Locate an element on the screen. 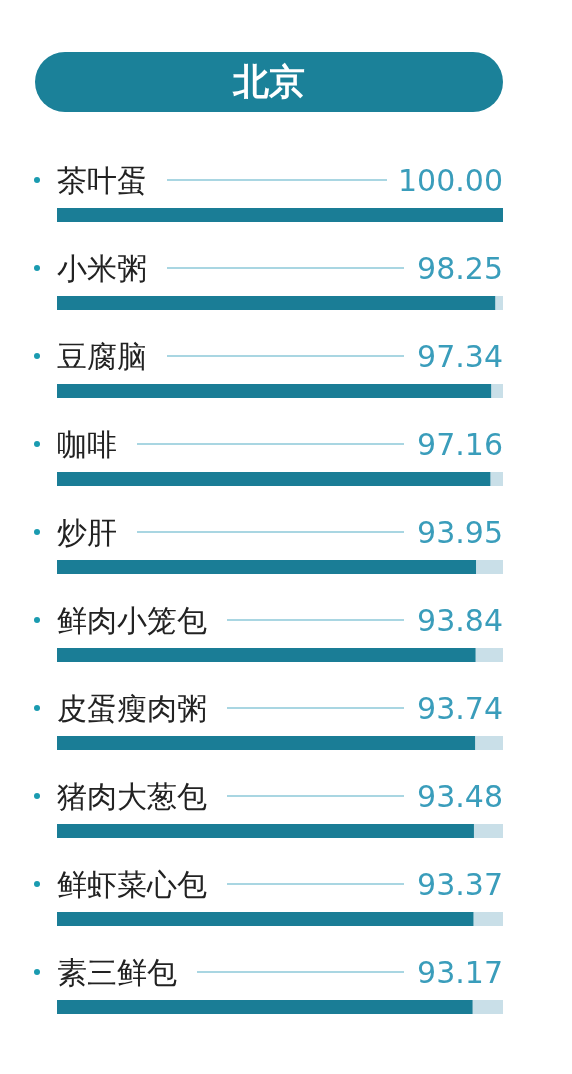  data-label: 93.48 is located at coordinates (460, 796).